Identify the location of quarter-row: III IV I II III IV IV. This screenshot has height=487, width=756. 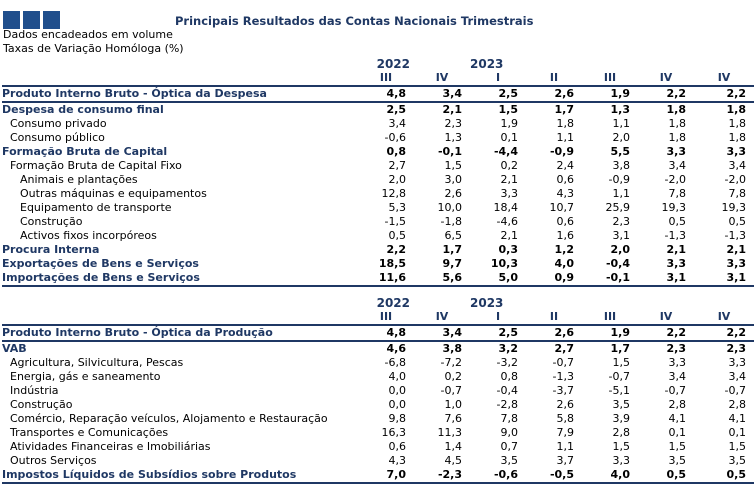
(378, 79).